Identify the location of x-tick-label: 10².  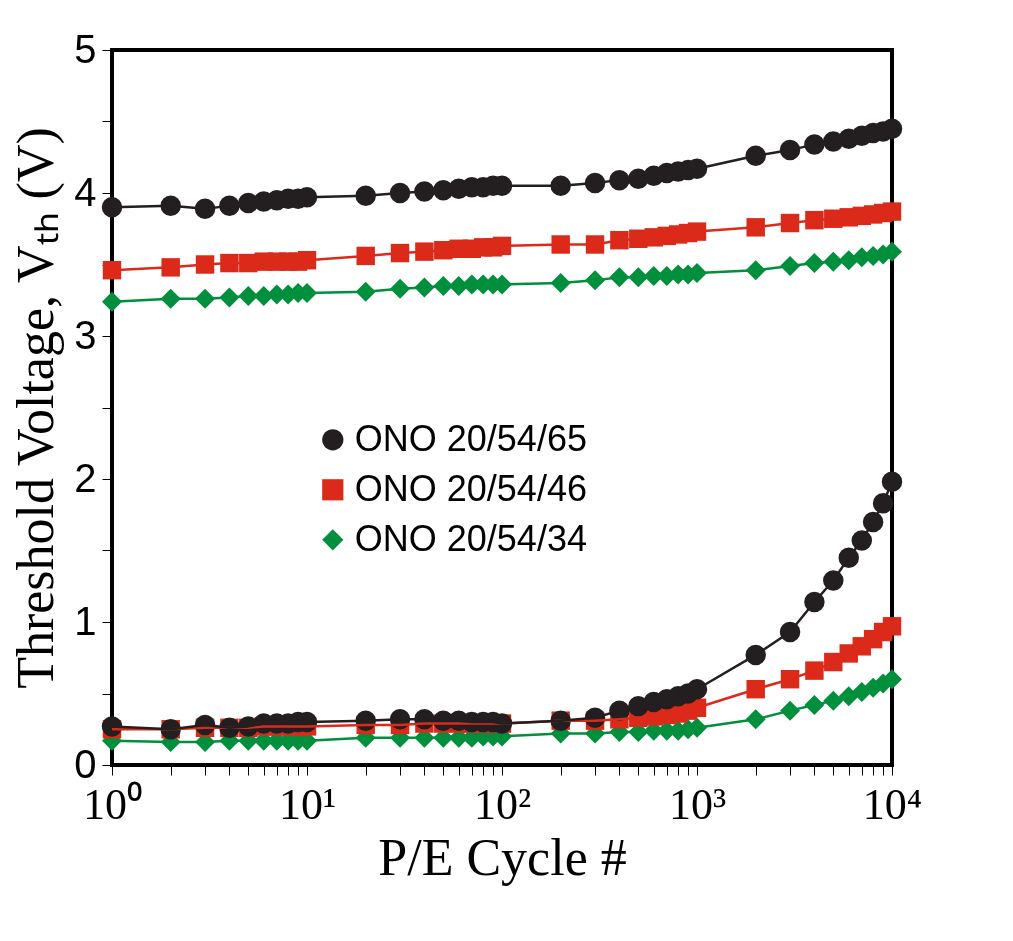
(502, 804).